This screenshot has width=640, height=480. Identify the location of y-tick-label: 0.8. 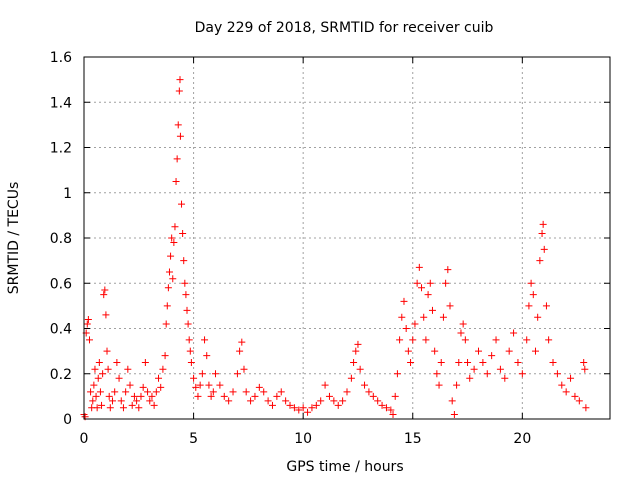
(61, 239).